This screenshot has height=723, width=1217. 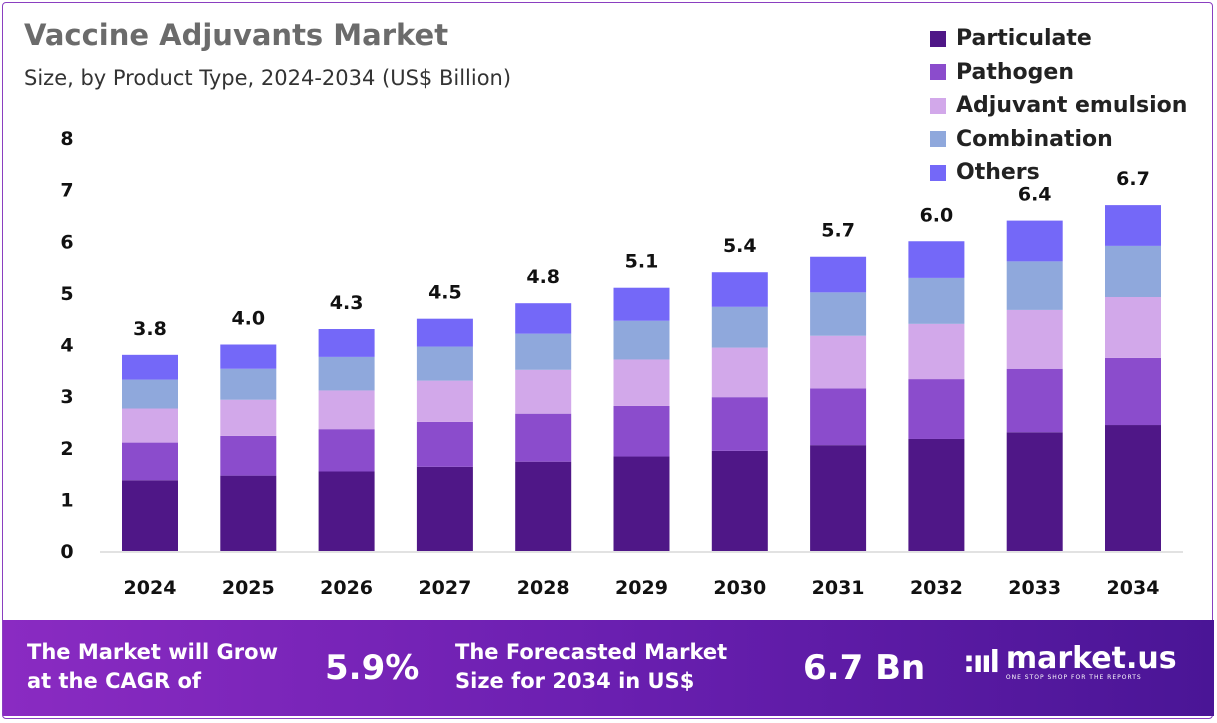 What do you see at coordinates (444, 588) in the screenshot?
I see `x-tick-label: 2027` at bounding box center [444, 588].